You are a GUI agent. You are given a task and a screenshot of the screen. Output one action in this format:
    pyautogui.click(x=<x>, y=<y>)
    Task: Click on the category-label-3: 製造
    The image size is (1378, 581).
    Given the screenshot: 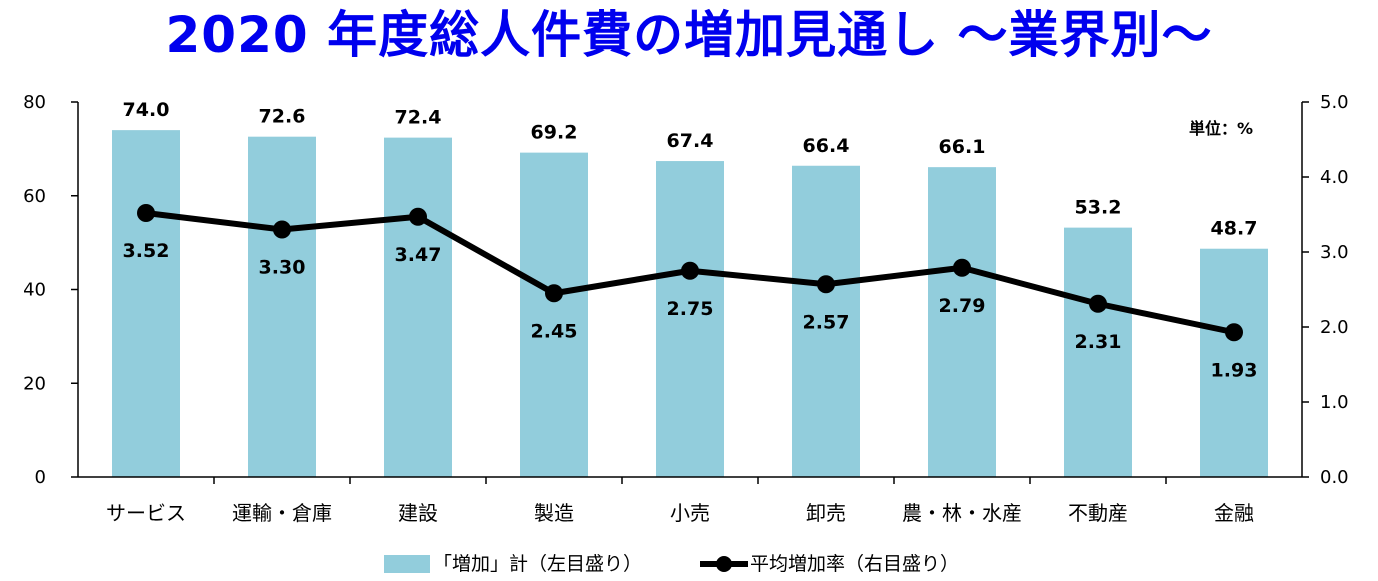 What is the action you would take?
    pyautogui.click(x=554, y=513)
    